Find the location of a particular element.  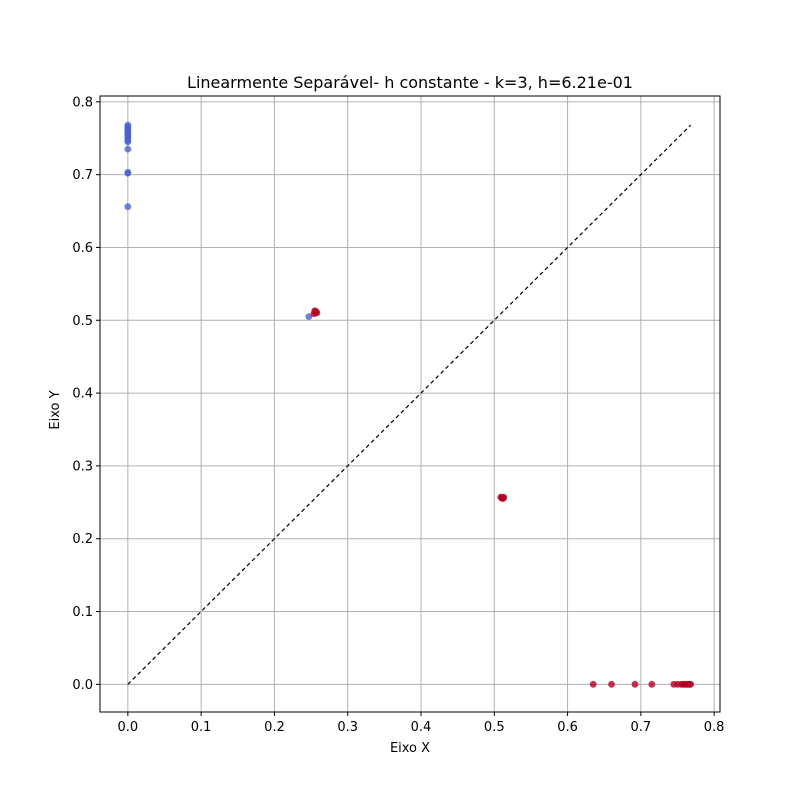

y-tick-label: 0.2 is located at coordinates (82, 539).